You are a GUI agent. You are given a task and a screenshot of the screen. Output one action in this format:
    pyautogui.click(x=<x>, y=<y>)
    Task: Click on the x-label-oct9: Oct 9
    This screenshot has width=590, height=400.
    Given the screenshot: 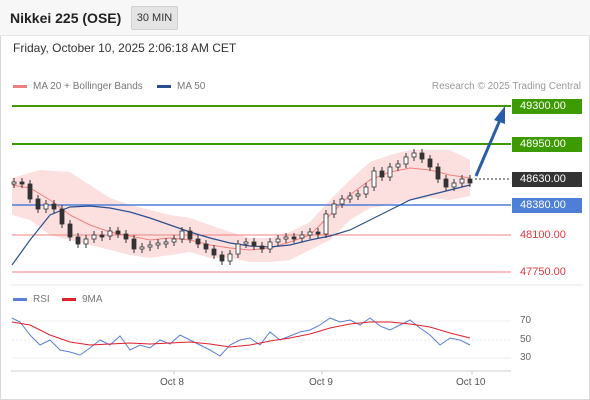 What is the action you would take?
    pyautogui.click(x=321, y=382)
    